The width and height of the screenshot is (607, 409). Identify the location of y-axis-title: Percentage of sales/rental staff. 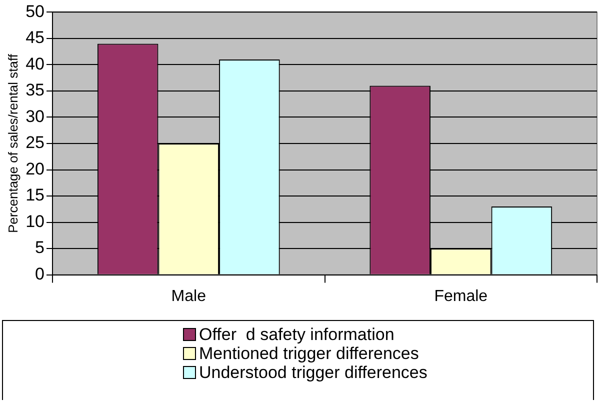
(12, 143).